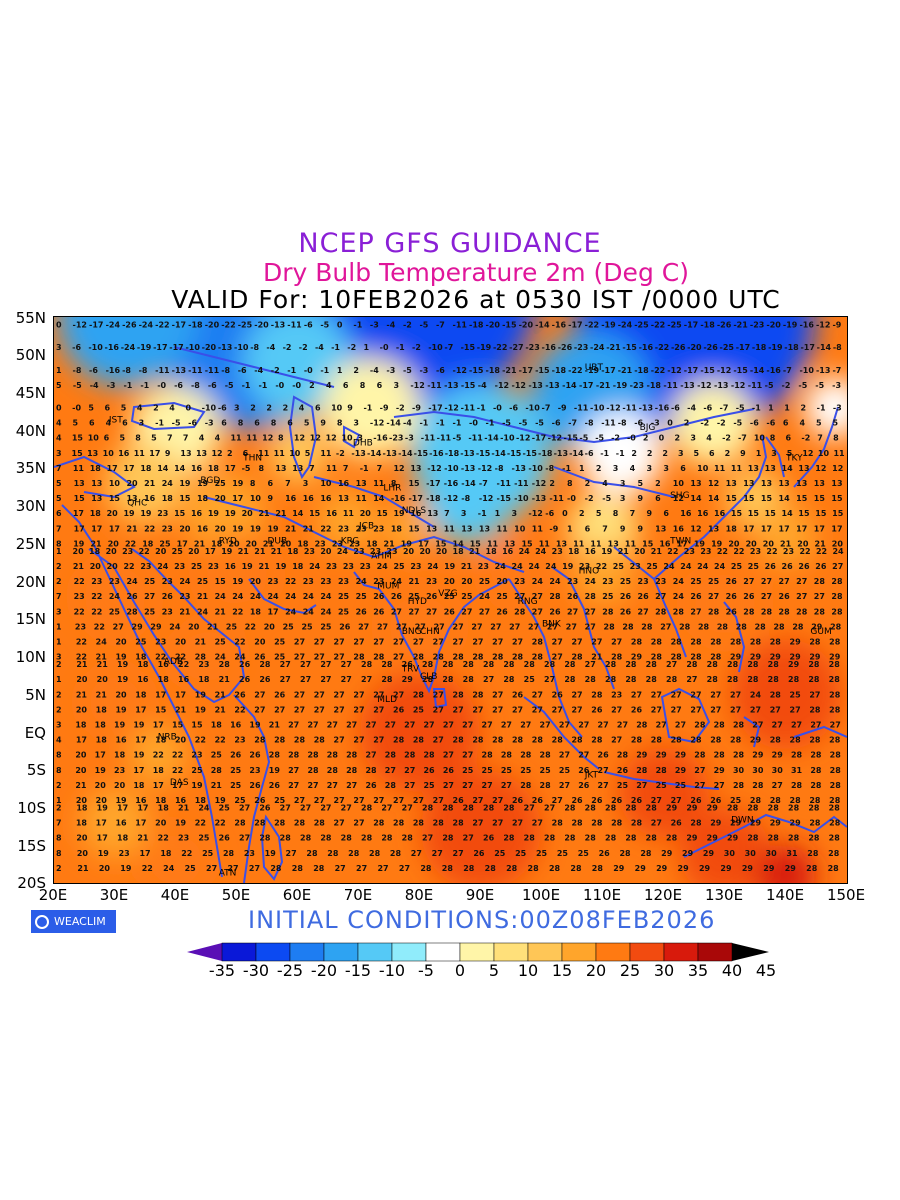 This screenshot has width=900, height=1200. I want to click on station-label: ATN, so click(228, 873).